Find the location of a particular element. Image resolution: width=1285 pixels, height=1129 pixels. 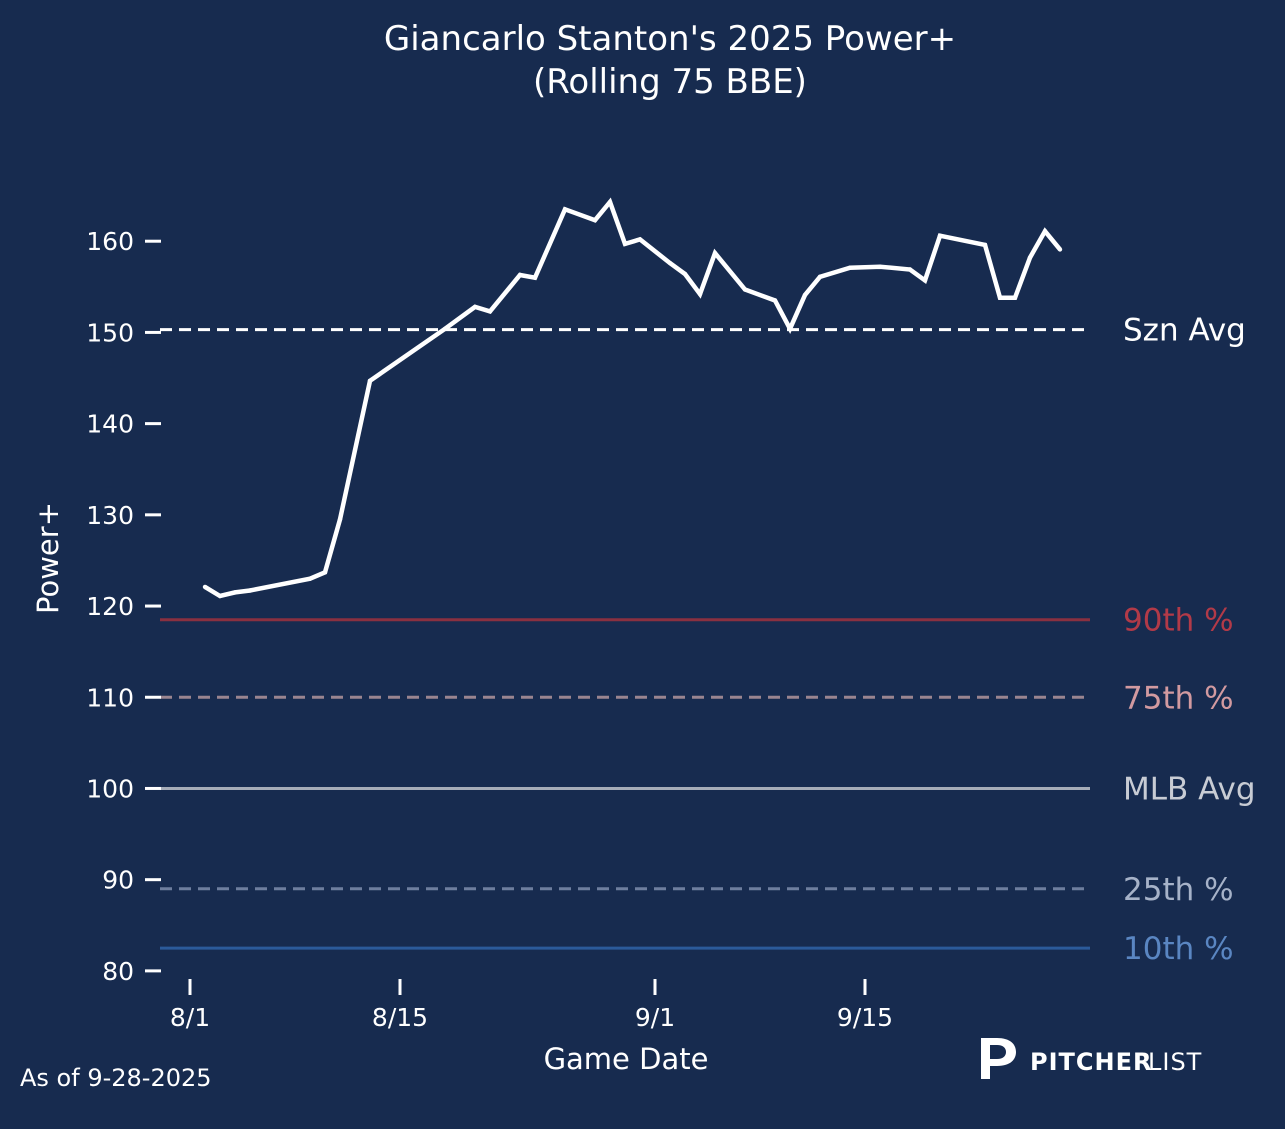

ref-label-25th: 25th % is located at coordinates (1178, 890).